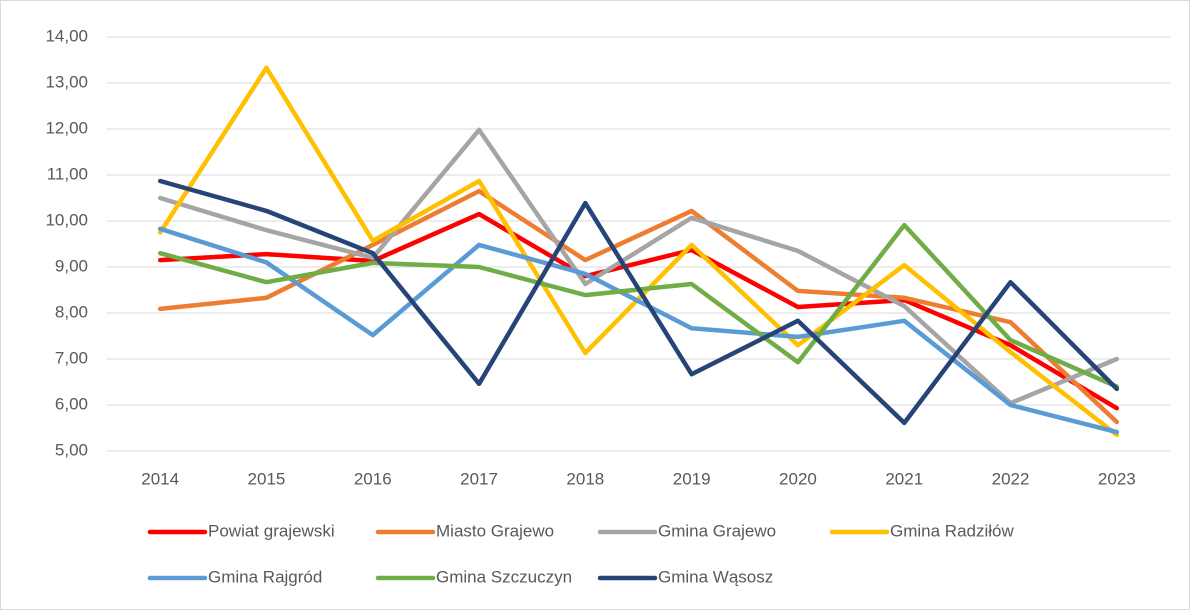 This screenshot has height=610, width=1190. Describe the element at coordinates (495, 530) in the screenshot. I see `legend-label: Miasto Grajewo` at that location.